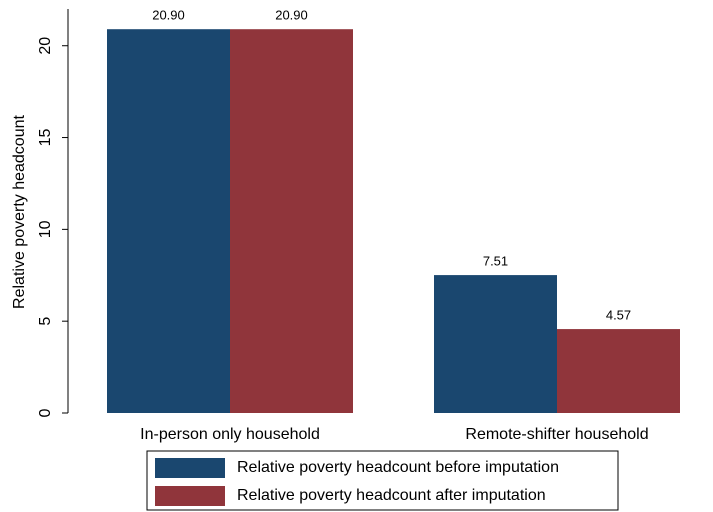  Describe the element at coordinates (495, 261) in the screenshot. I see `value-label: 7.51` at that location.